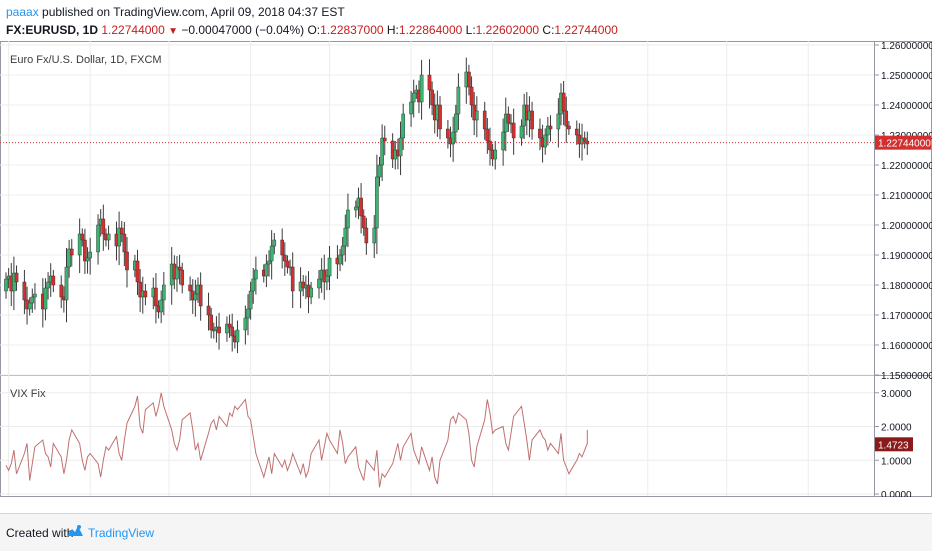  What do you see at coordinates (896, 461) in the screenshot?
I see `vix-tick-label: 1.0000` at bounding box center [896, 461].